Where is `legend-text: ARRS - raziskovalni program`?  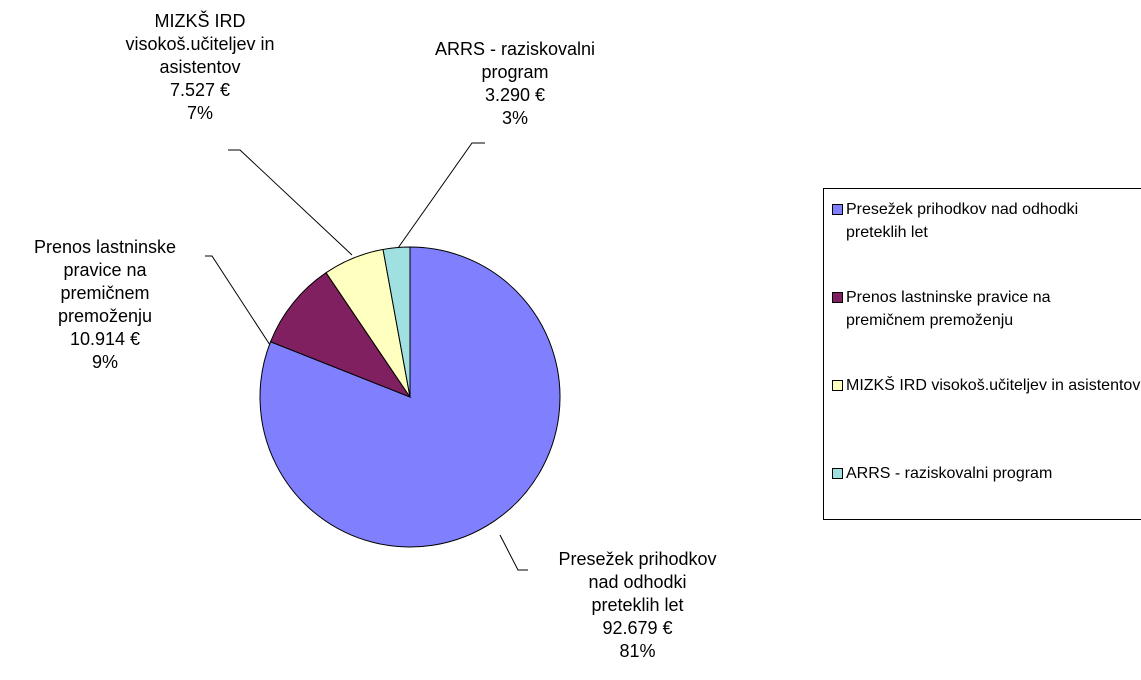 legend-text: ARRS - raziskovalni program is located at coordinates (949, 473).